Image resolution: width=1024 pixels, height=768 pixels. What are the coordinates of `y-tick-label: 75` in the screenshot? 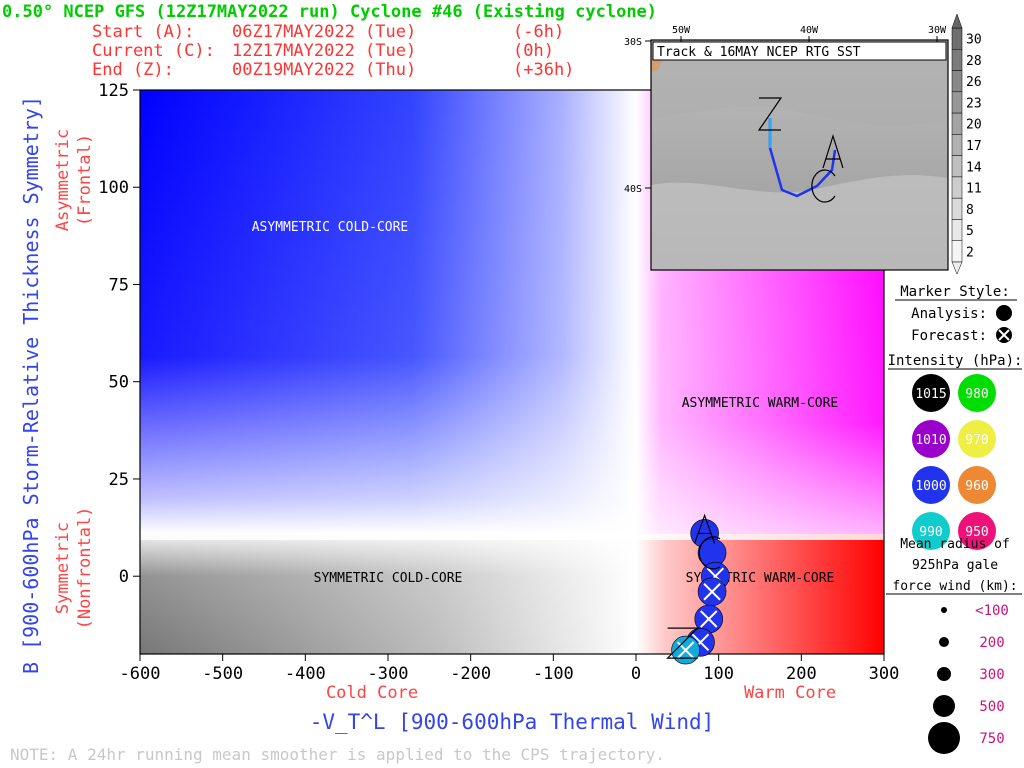 It's located at (119, 285).